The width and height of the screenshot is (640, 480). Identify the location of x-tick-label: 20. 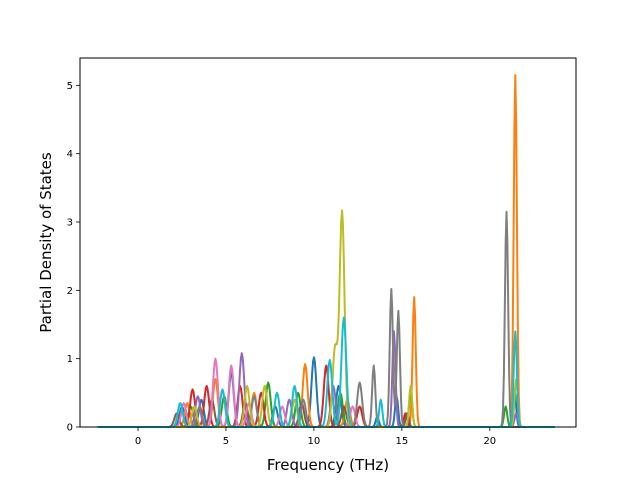
(489, 441).